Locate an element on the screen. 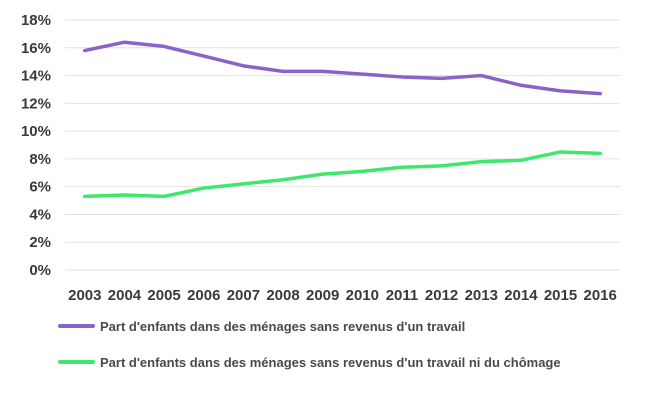  x-tick-label: 2015 is located at coordinates (560, 295).